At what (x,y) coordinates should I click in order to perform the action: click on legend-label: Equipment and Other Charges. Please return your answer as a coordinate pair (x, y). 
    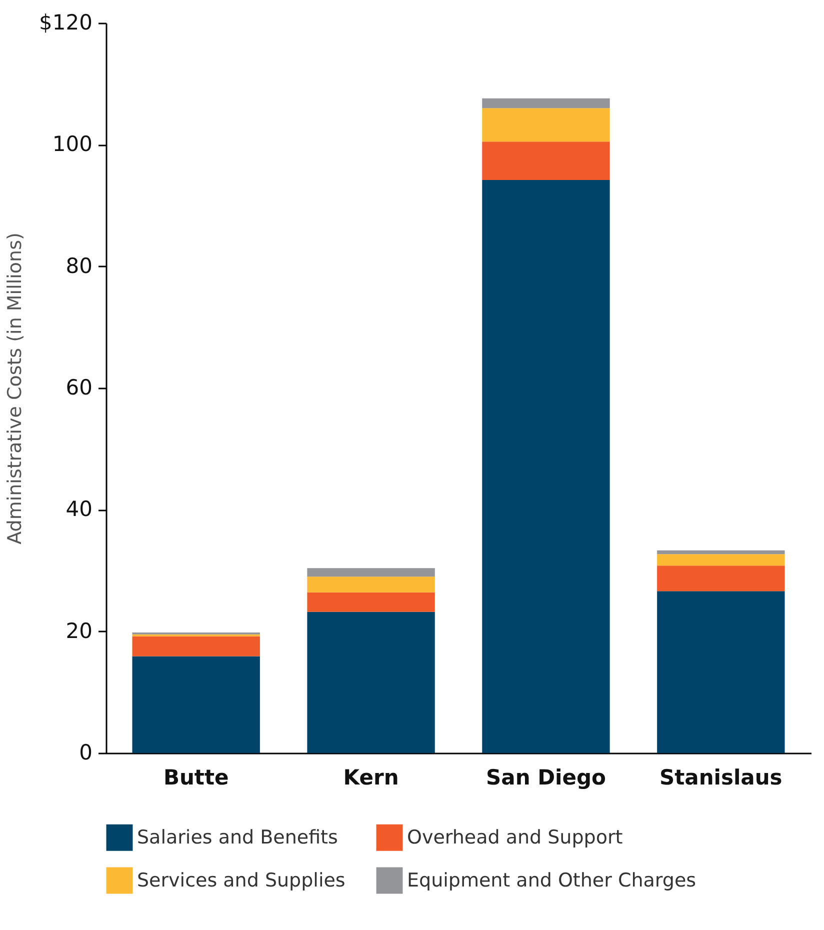
    Looking at the image, I should click on (551, 881).